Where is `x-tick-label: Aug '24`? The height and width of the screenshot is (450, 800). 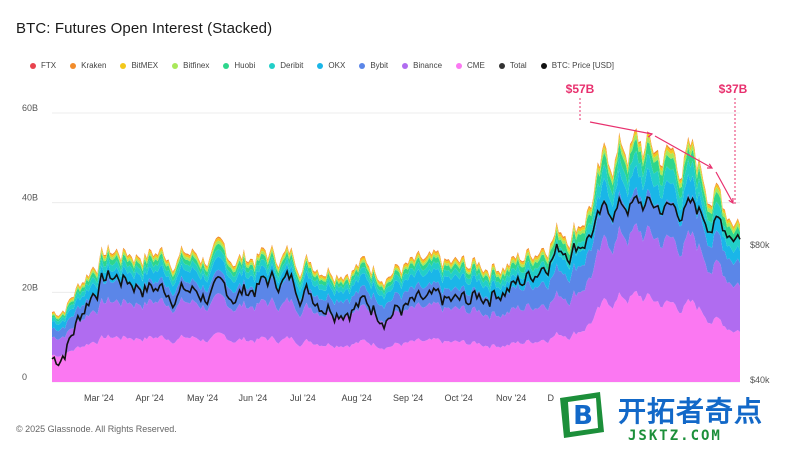 x-tick-label: Aug '24 is located at coordinates (357, 398).